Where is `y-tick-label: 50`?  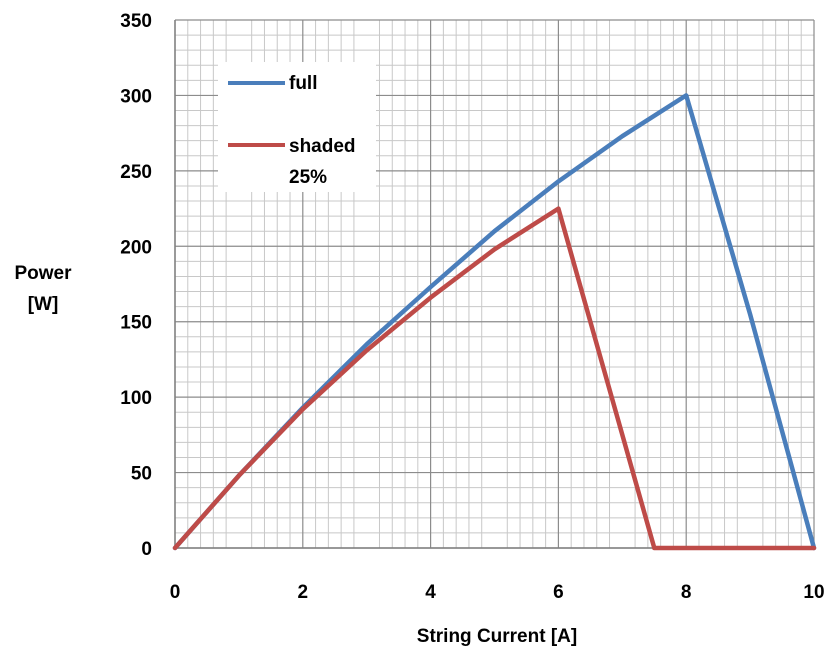 y-tick-label: 50 is located at coordinates (141, 474).